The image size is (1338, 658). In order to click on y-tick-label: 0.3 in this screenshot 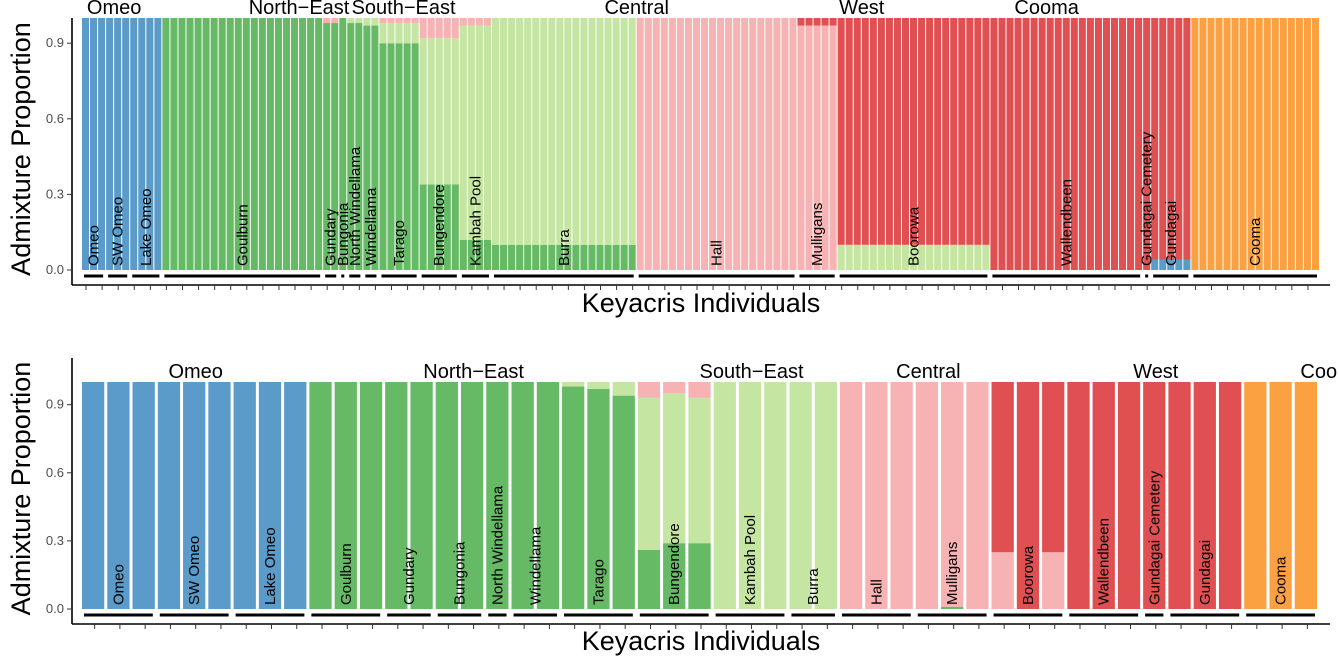, I will do `click(55, 540)`.